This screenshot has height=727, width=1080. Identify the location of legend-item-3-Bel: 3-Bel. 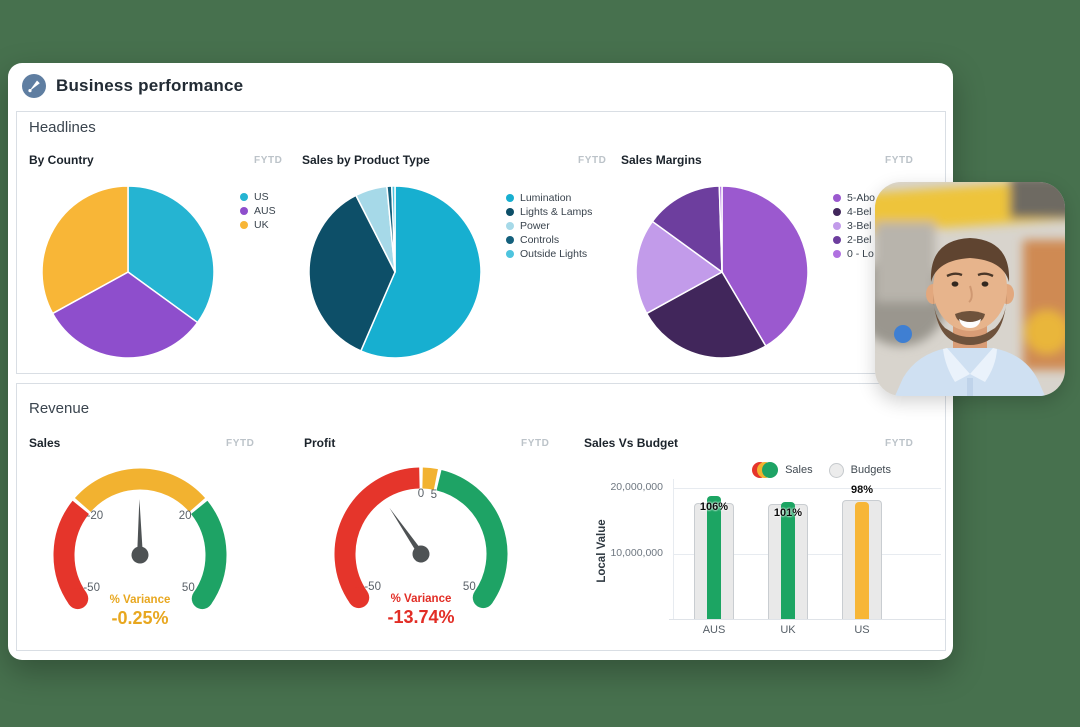
(854, 225).